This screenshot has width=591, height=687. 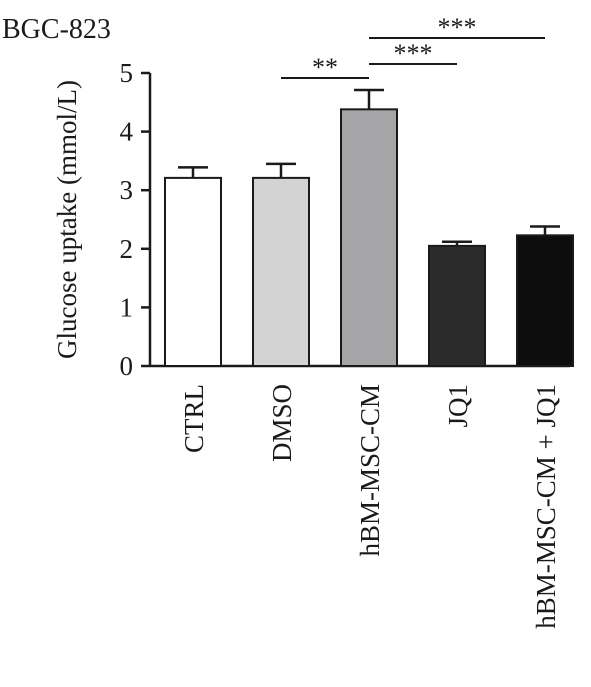 I want to click on bar-hbm-msc-cm, so click(x=369, y=237).